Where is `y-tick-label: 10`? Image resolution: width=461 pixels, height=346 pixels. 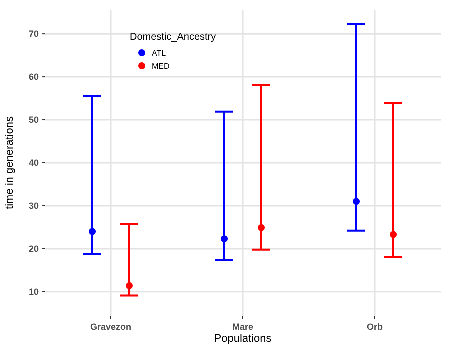
y-tick-label: 10 is located at coordinates (33, 292).